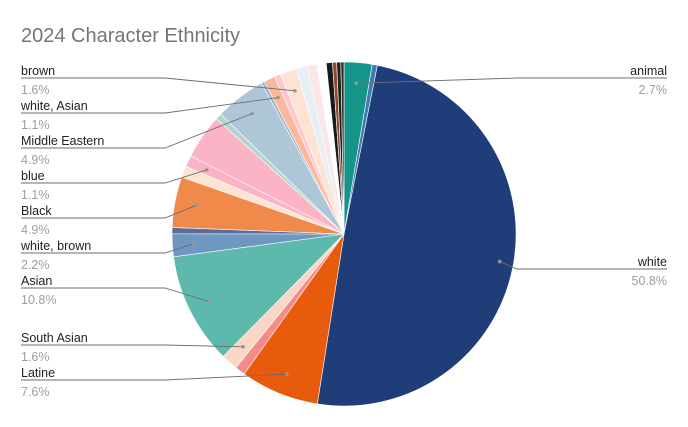 The image size is (688, 427). What do you see at coordinates (55, 246) in the screenshot?
I see `label-name-white-brown: white, brown` at bounding box center [55, 246].